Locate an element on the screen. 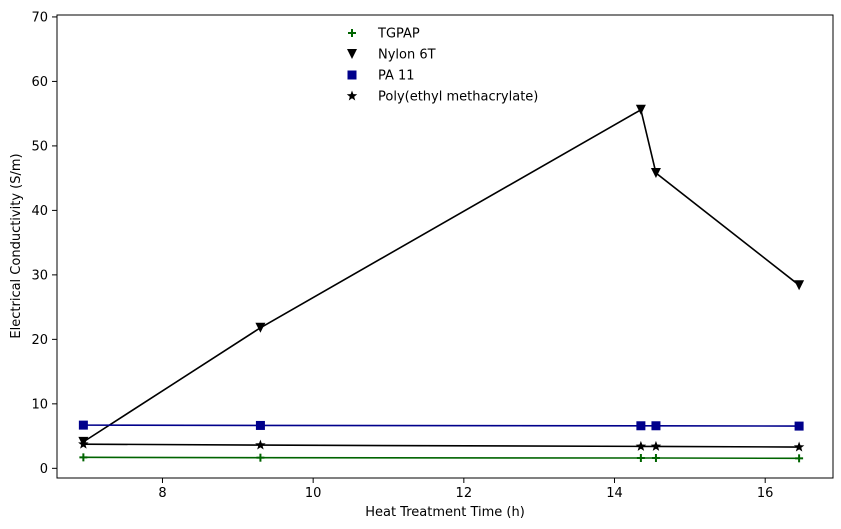 The image size is (841, 529). legend-label-tgpap: TGPAP is located at coordinates (398, 34).